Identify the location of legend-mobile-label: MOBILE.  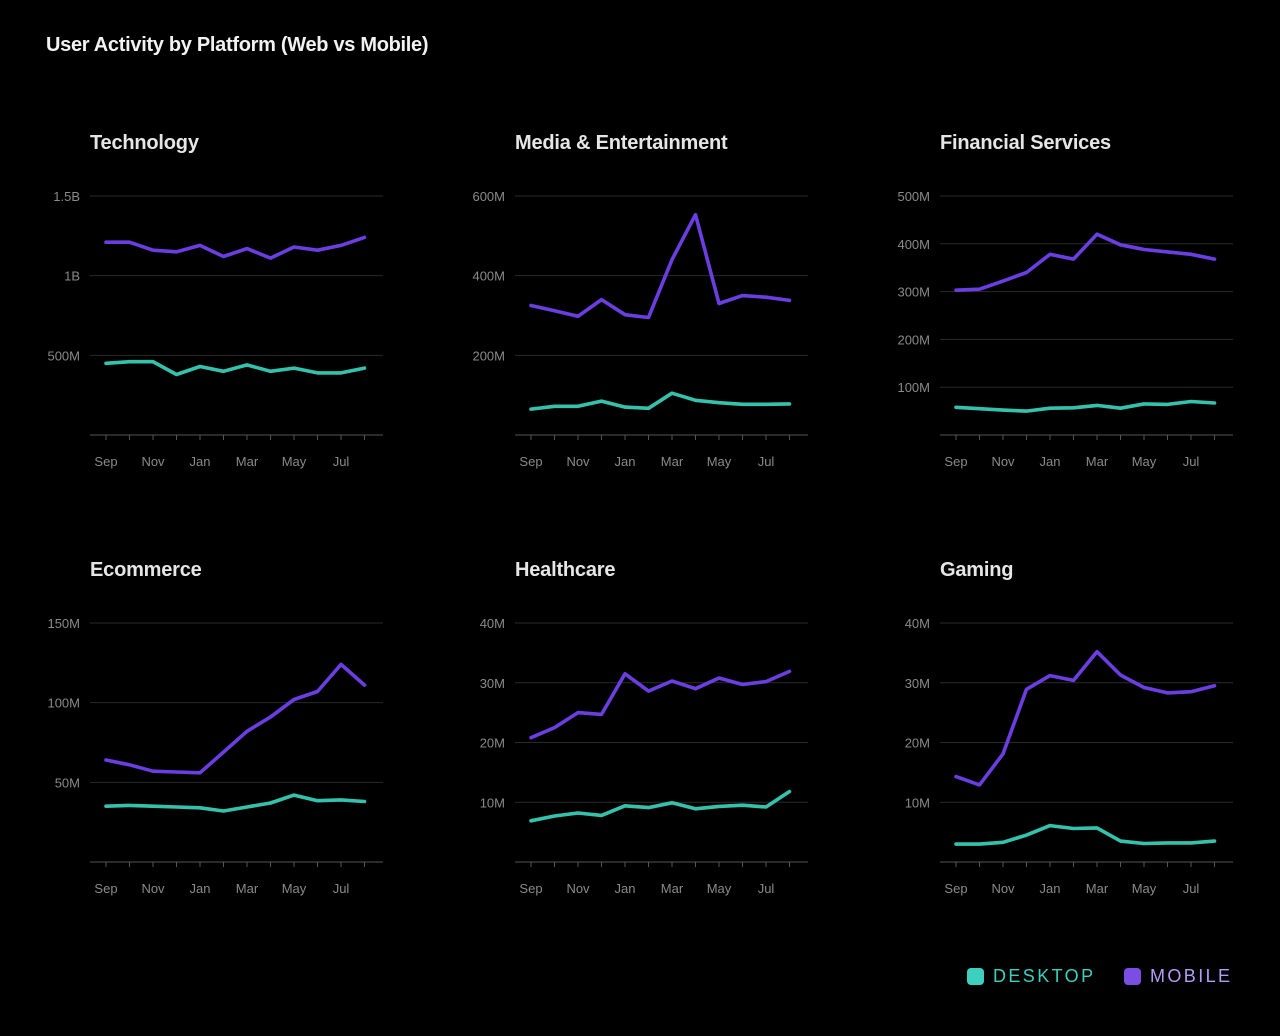
(1191, 975).